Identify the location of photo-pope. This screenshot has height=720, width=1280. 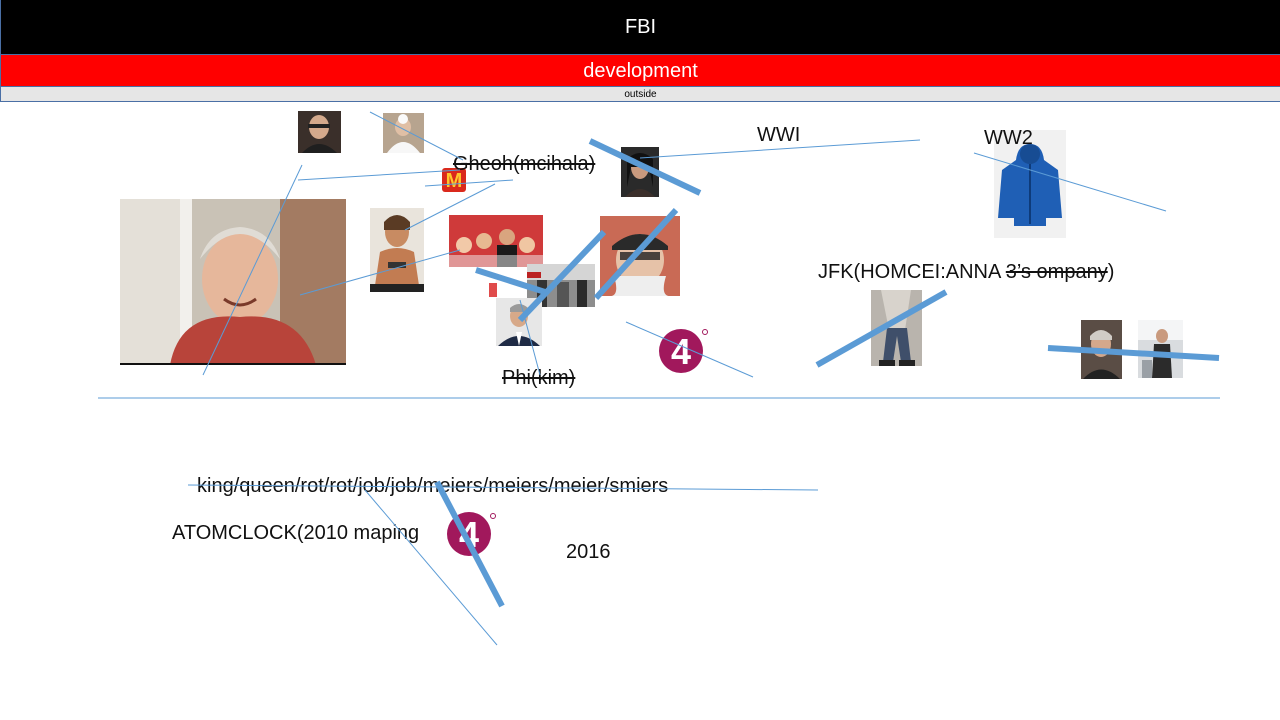
(403, 133).